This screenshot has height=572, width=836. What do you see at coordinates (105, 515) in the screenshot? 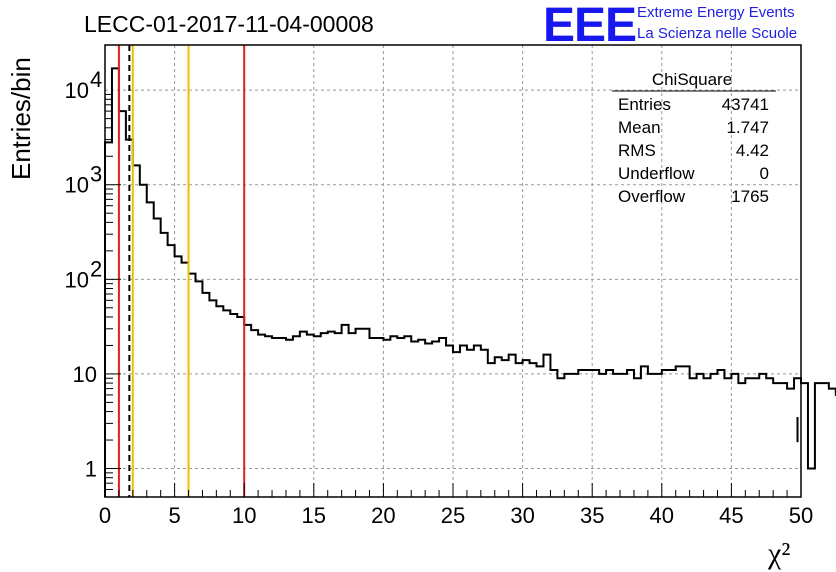
I see `x-tick-label: 0` at bounding box center [105, 515].